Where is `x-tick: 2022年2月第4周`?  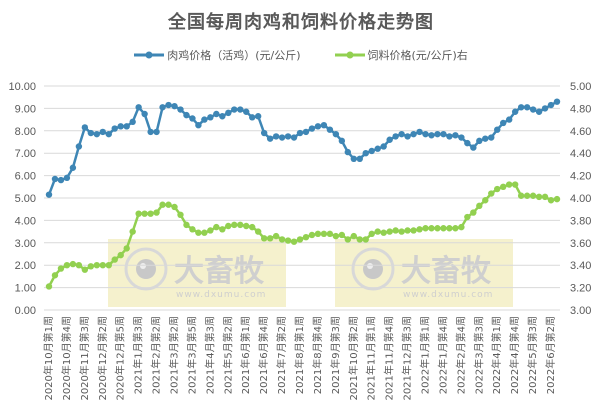 x-tick: 2022年2月第4周 is located at coordinates (460, 355).